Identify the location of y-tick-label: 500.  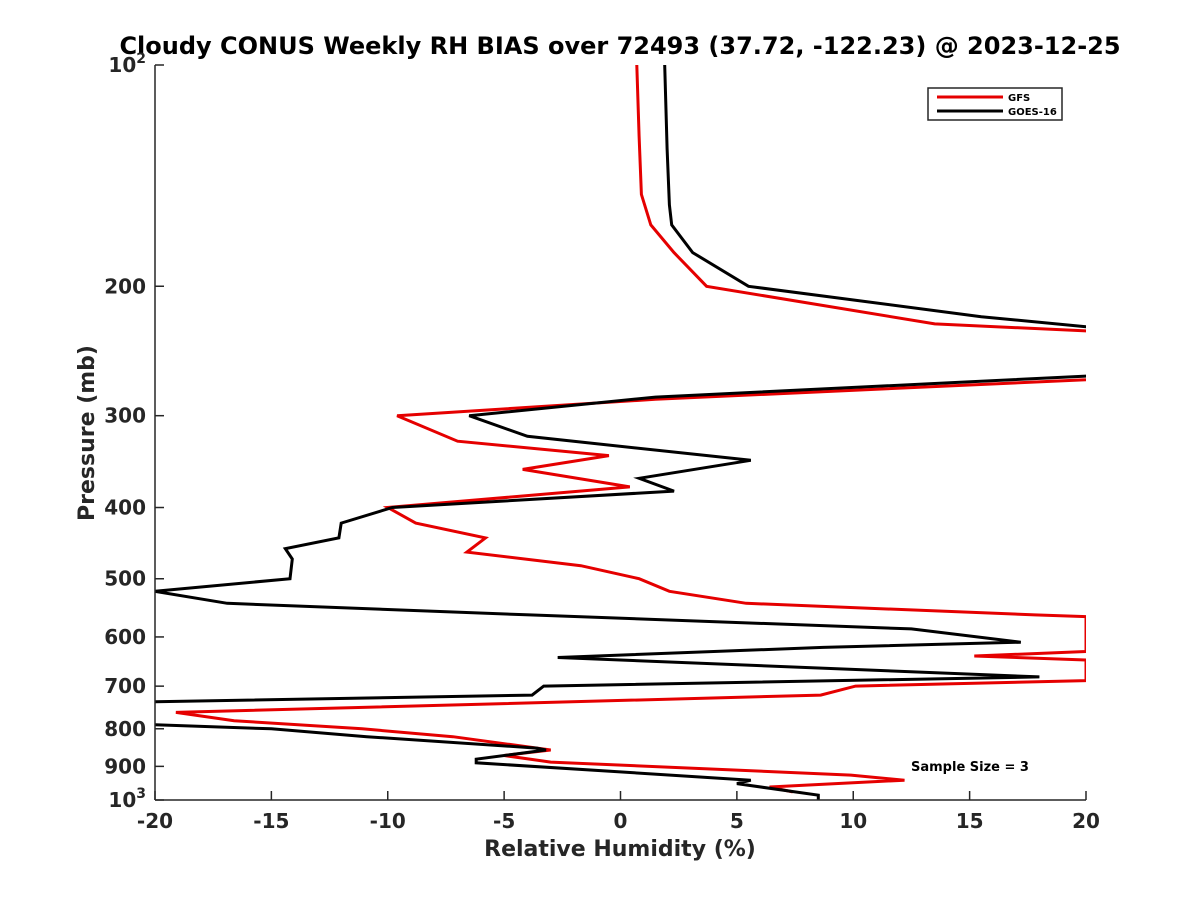
(125, 579).